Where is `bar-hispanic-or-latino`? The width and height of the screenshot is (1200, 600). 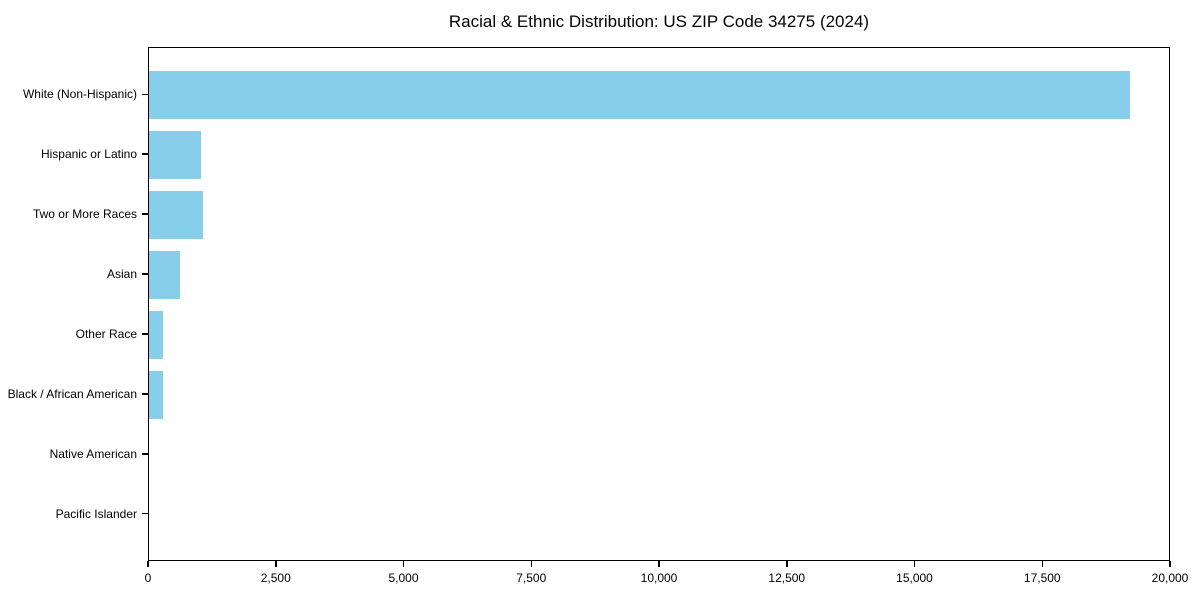
bar-hispanic-or-latino is located at coordinates (175, 155).